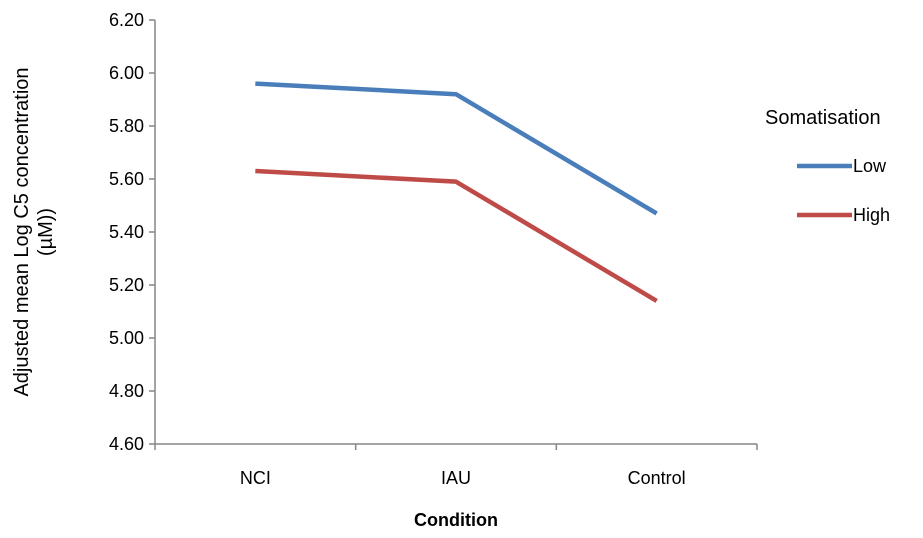 This screenshot has height=538, width=923. I want to click on x-tick-label: Control, so click(657, 478).